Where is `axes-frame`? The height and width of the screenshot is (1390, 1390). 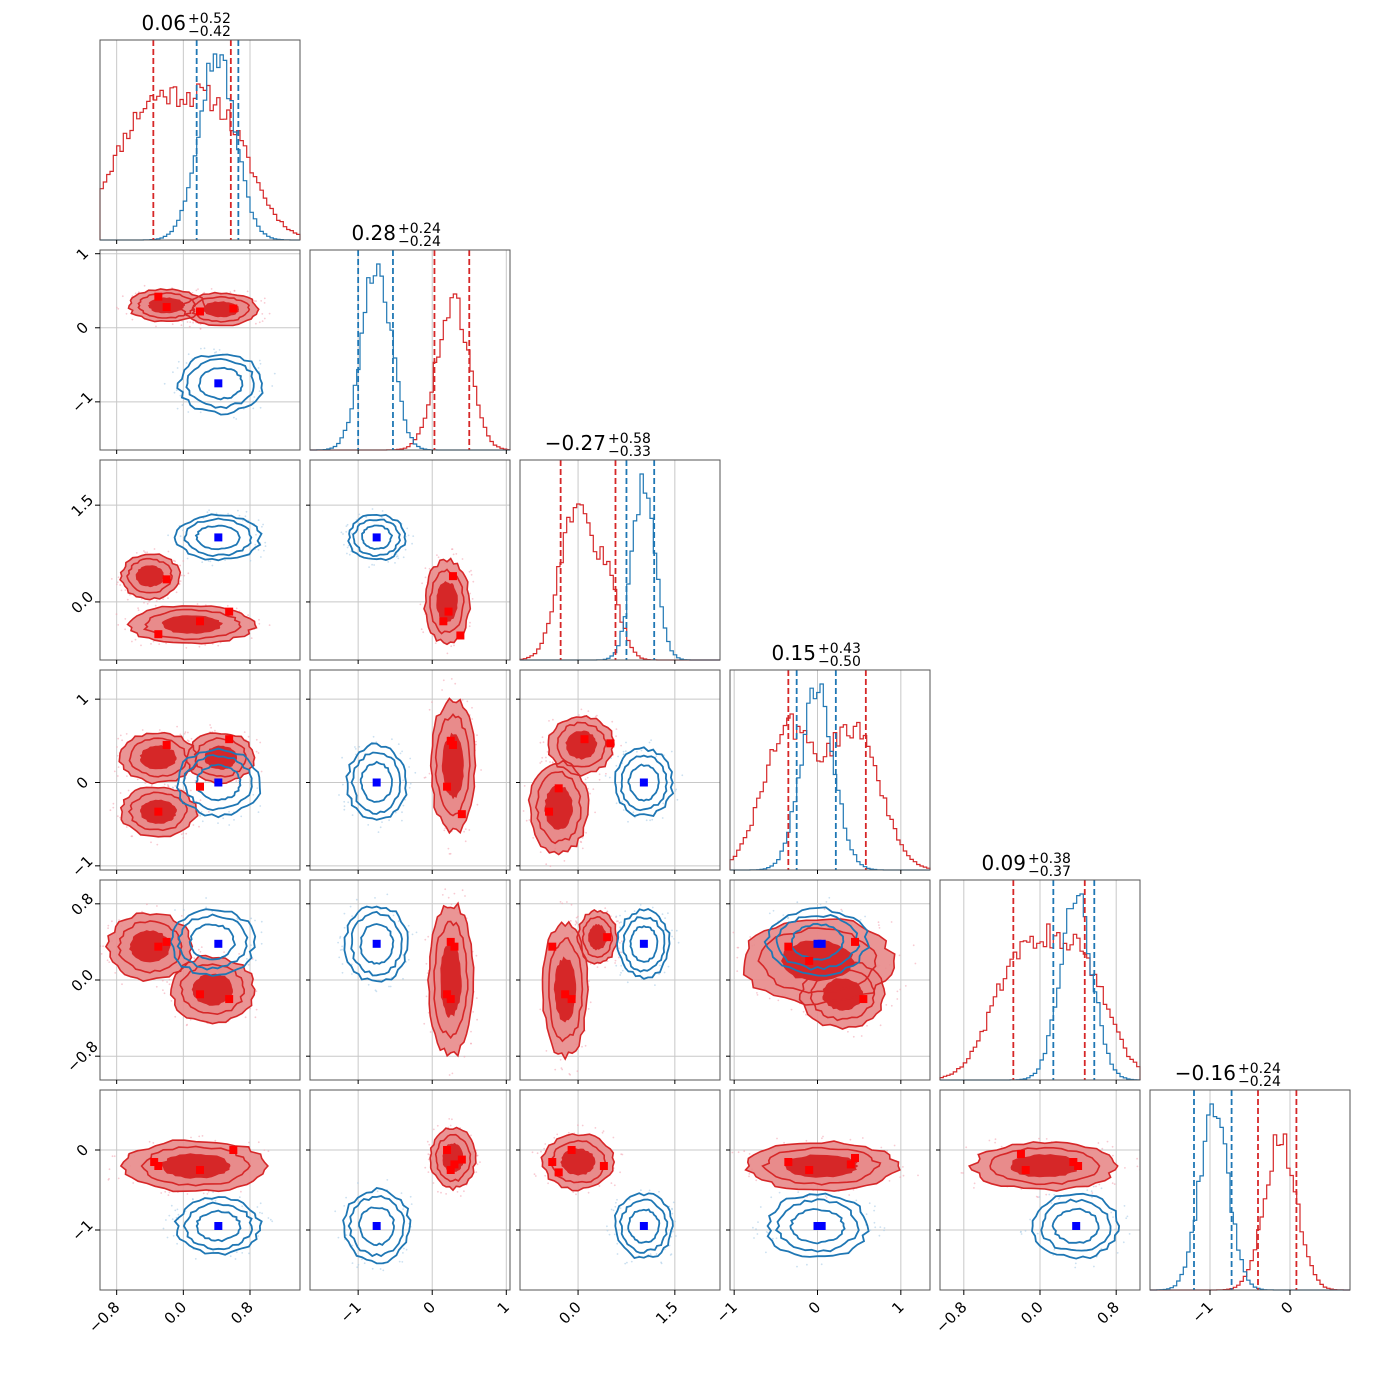 axes-frame is located at coordinates (410, 770).